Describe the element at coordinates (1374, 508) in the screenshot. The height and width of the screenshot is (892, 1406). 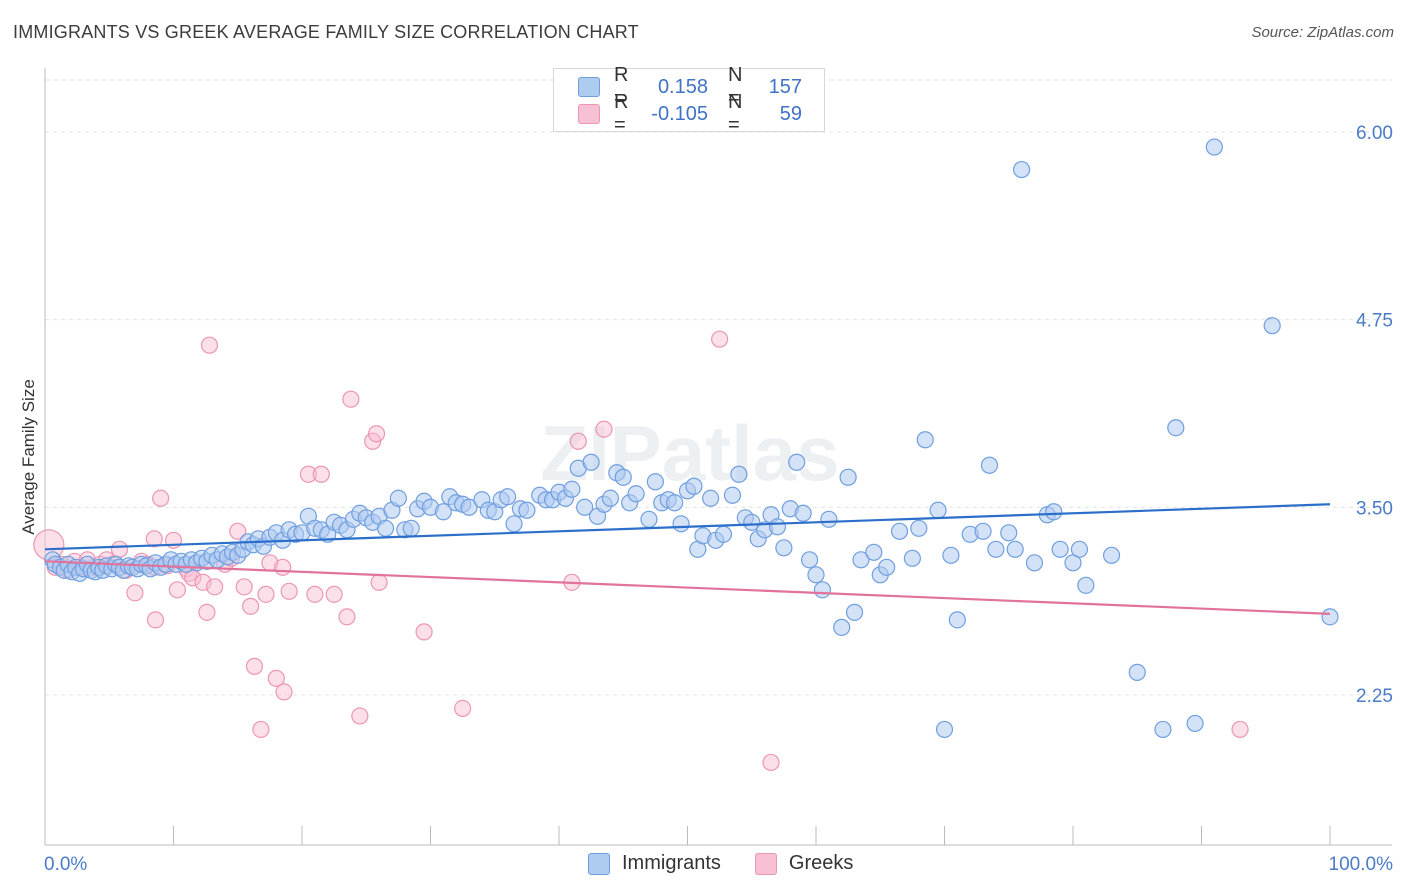
I see `y-tick-label: 3.50` at that location.